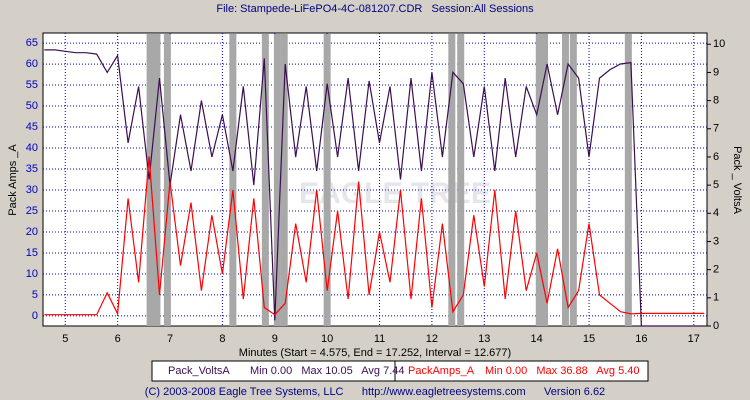  What do you see at coordinates (275, 339) in the screenshot?
I see `x-tick-label: 9` at bounding box center [275, 339].